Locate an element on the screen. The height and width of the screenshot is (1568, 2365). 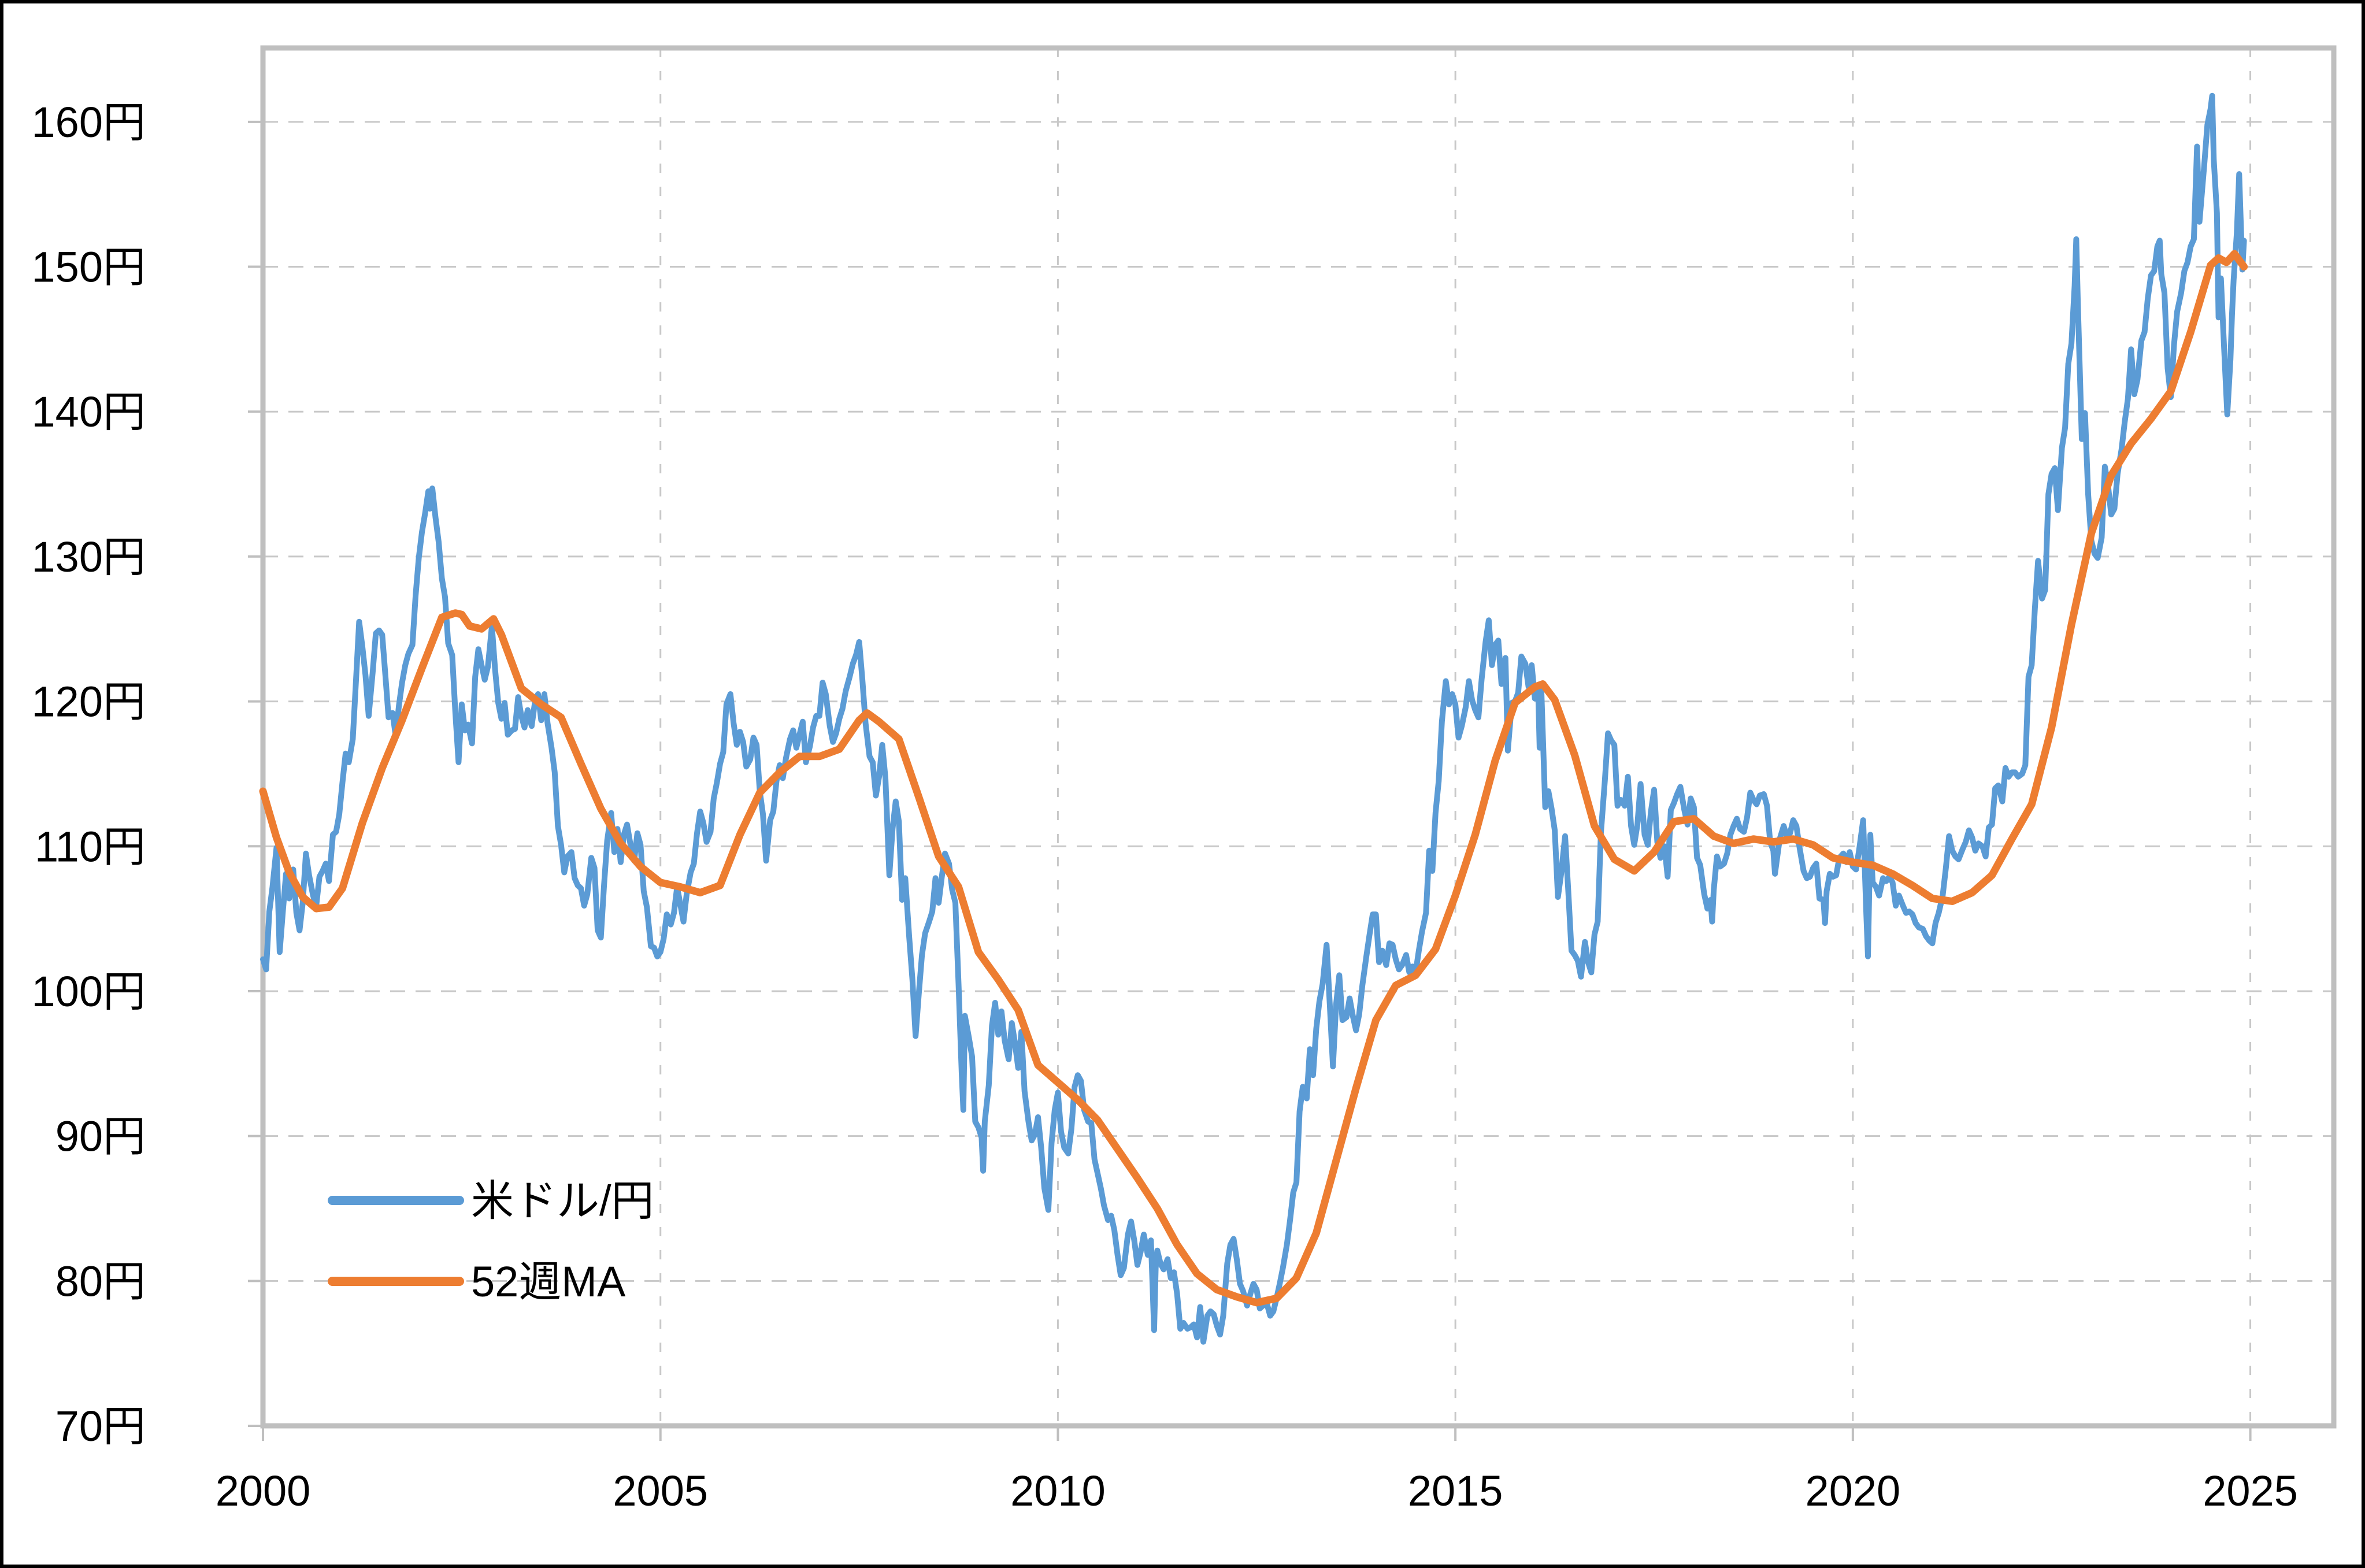
y-tick-label: 120円 is located at coordinates (89, 702).